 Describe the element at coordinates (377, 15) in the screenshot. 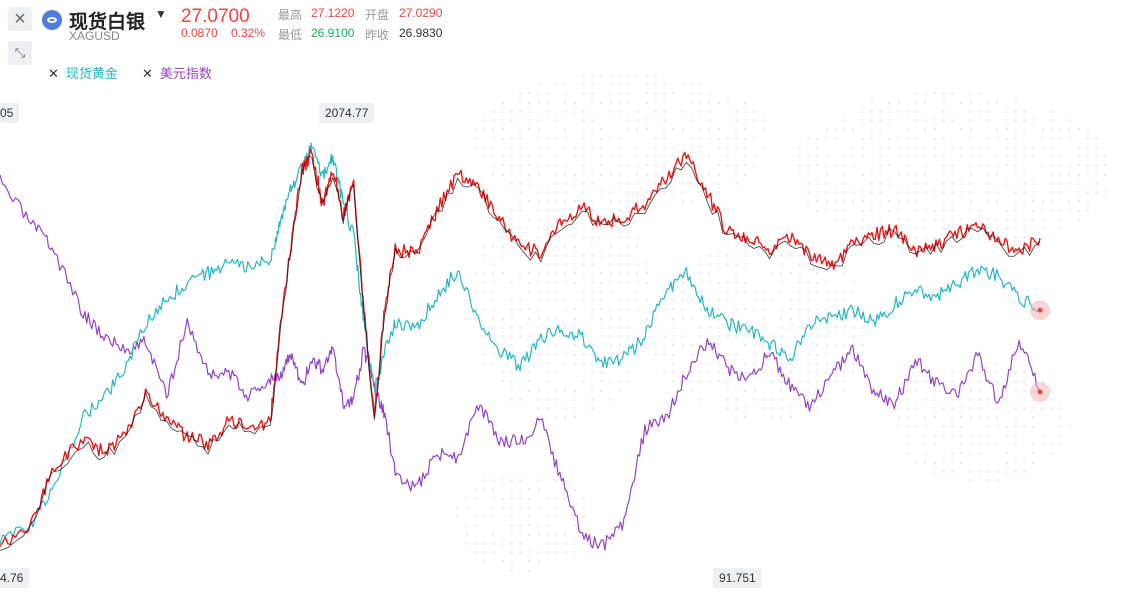

I see `open-label: 开盘` at that location.